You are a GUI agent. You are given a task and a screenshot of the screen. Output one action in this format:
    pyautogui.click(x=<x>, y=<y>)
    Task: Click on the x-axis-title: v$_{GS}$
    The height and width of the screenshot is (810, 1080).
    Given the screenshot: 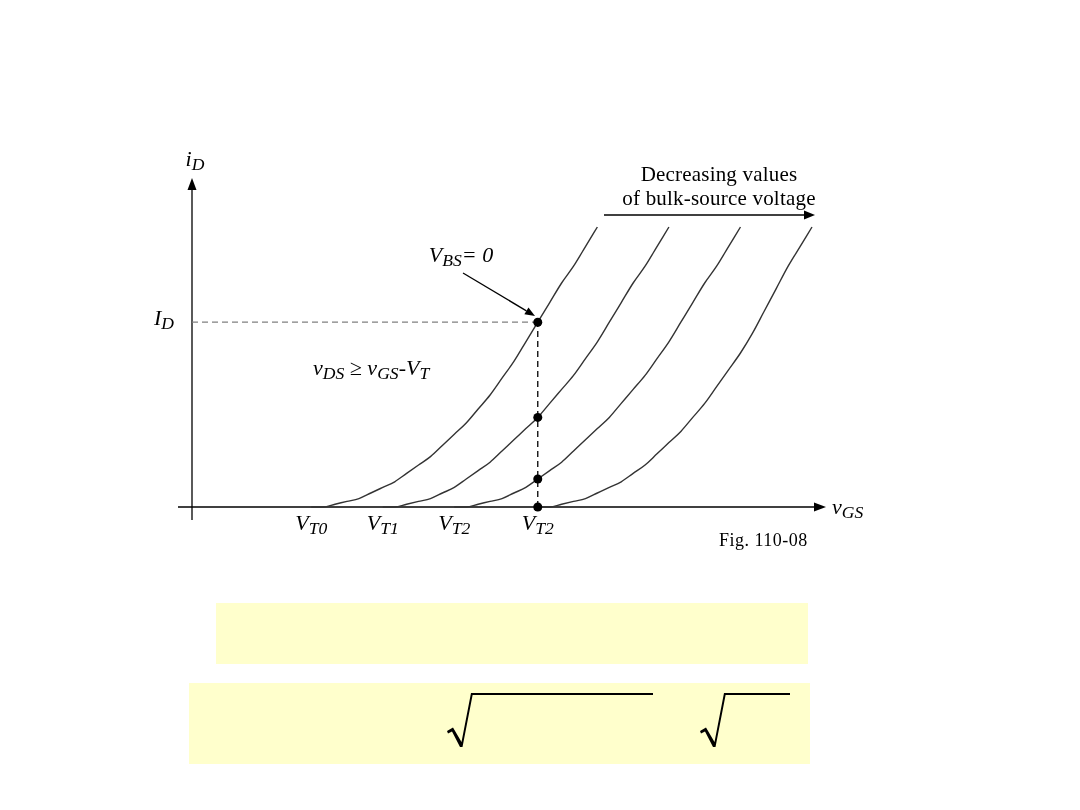 What is the action you would take?
    pyautogui.click(x=848, y=508)
    